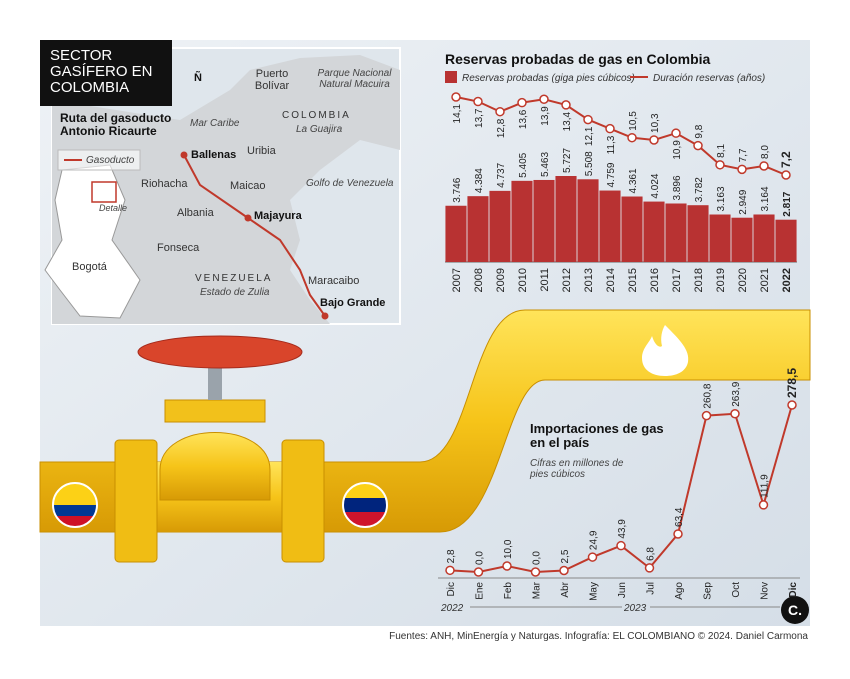 The image size is (850, 679). Describe the element at coordinates (235, 292) in the screenshot. I see `map-place: Estado de Zulia` at that location.